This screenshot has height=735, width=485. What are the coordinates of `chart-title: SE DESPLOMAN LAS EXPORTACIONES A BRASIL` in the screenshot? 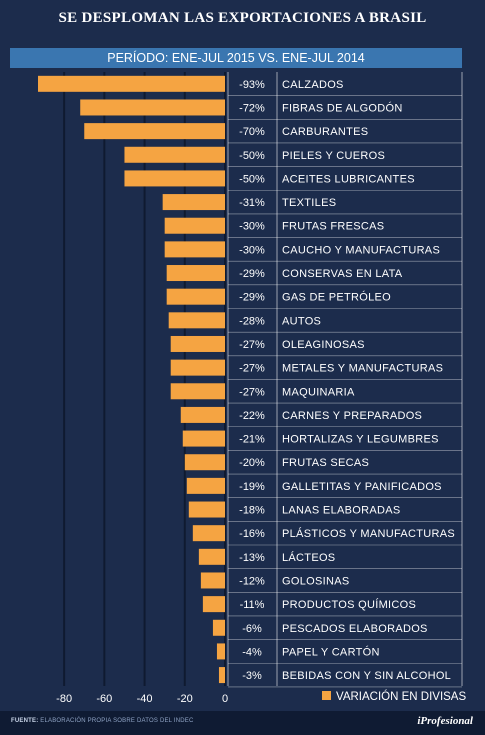 It's located at (242, 18).